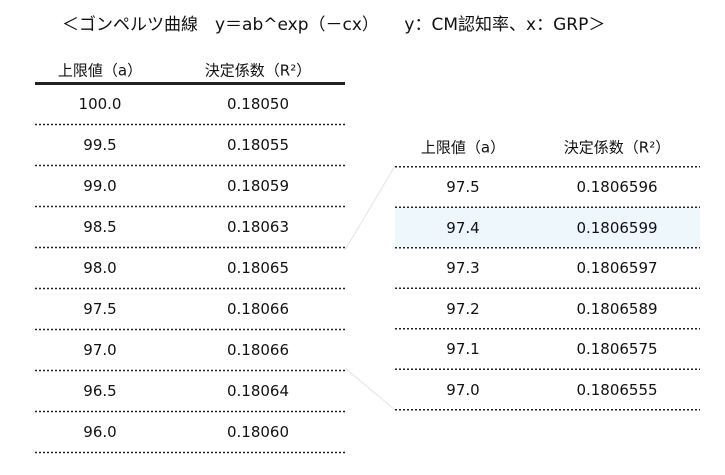 This screenshot has height=475, width=725. Describe the element at coordinates (258, 227) in the screenshot. I see `table-cell: 0.18063` at that location.